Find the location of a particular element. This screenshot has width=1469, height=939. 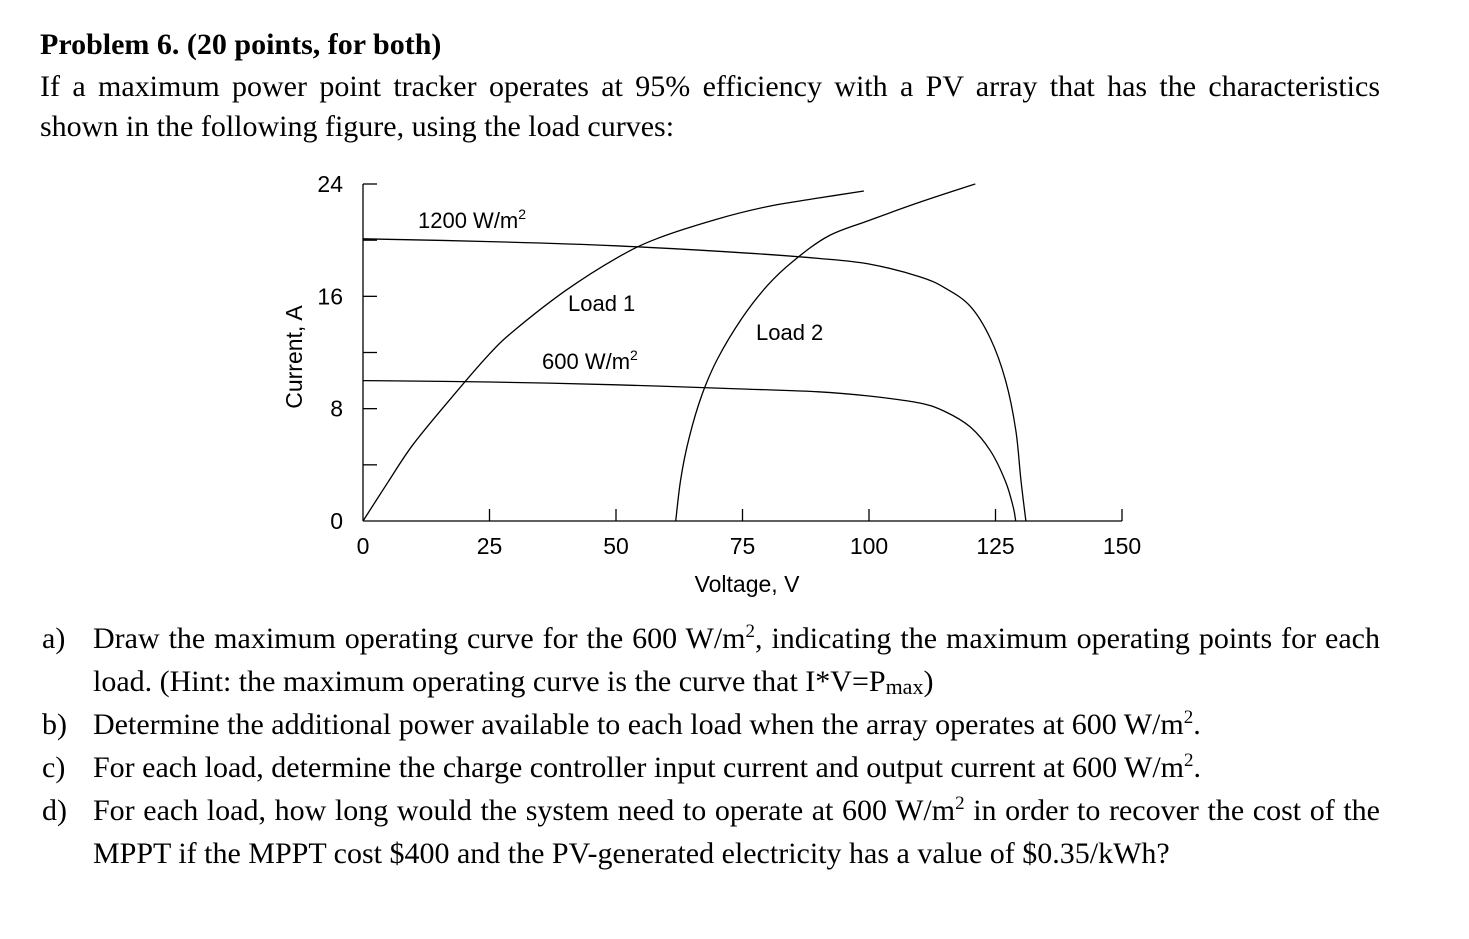

question-letter: d) is located at coordinates (54, 810).